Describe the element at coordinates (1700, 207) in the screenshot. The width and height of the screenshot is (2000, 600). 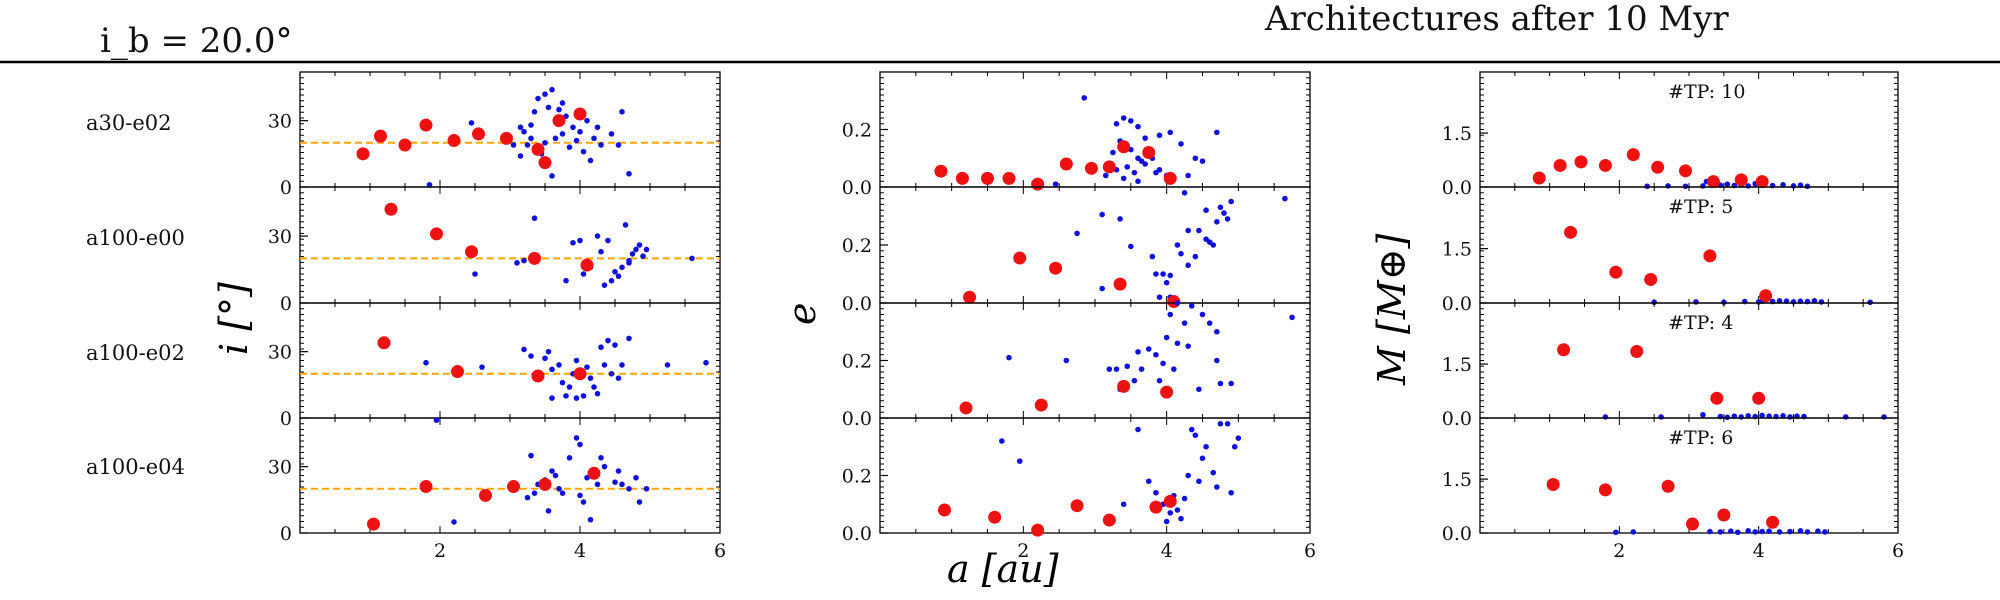
I see `test-particle-count: #TP: 5` at that location.